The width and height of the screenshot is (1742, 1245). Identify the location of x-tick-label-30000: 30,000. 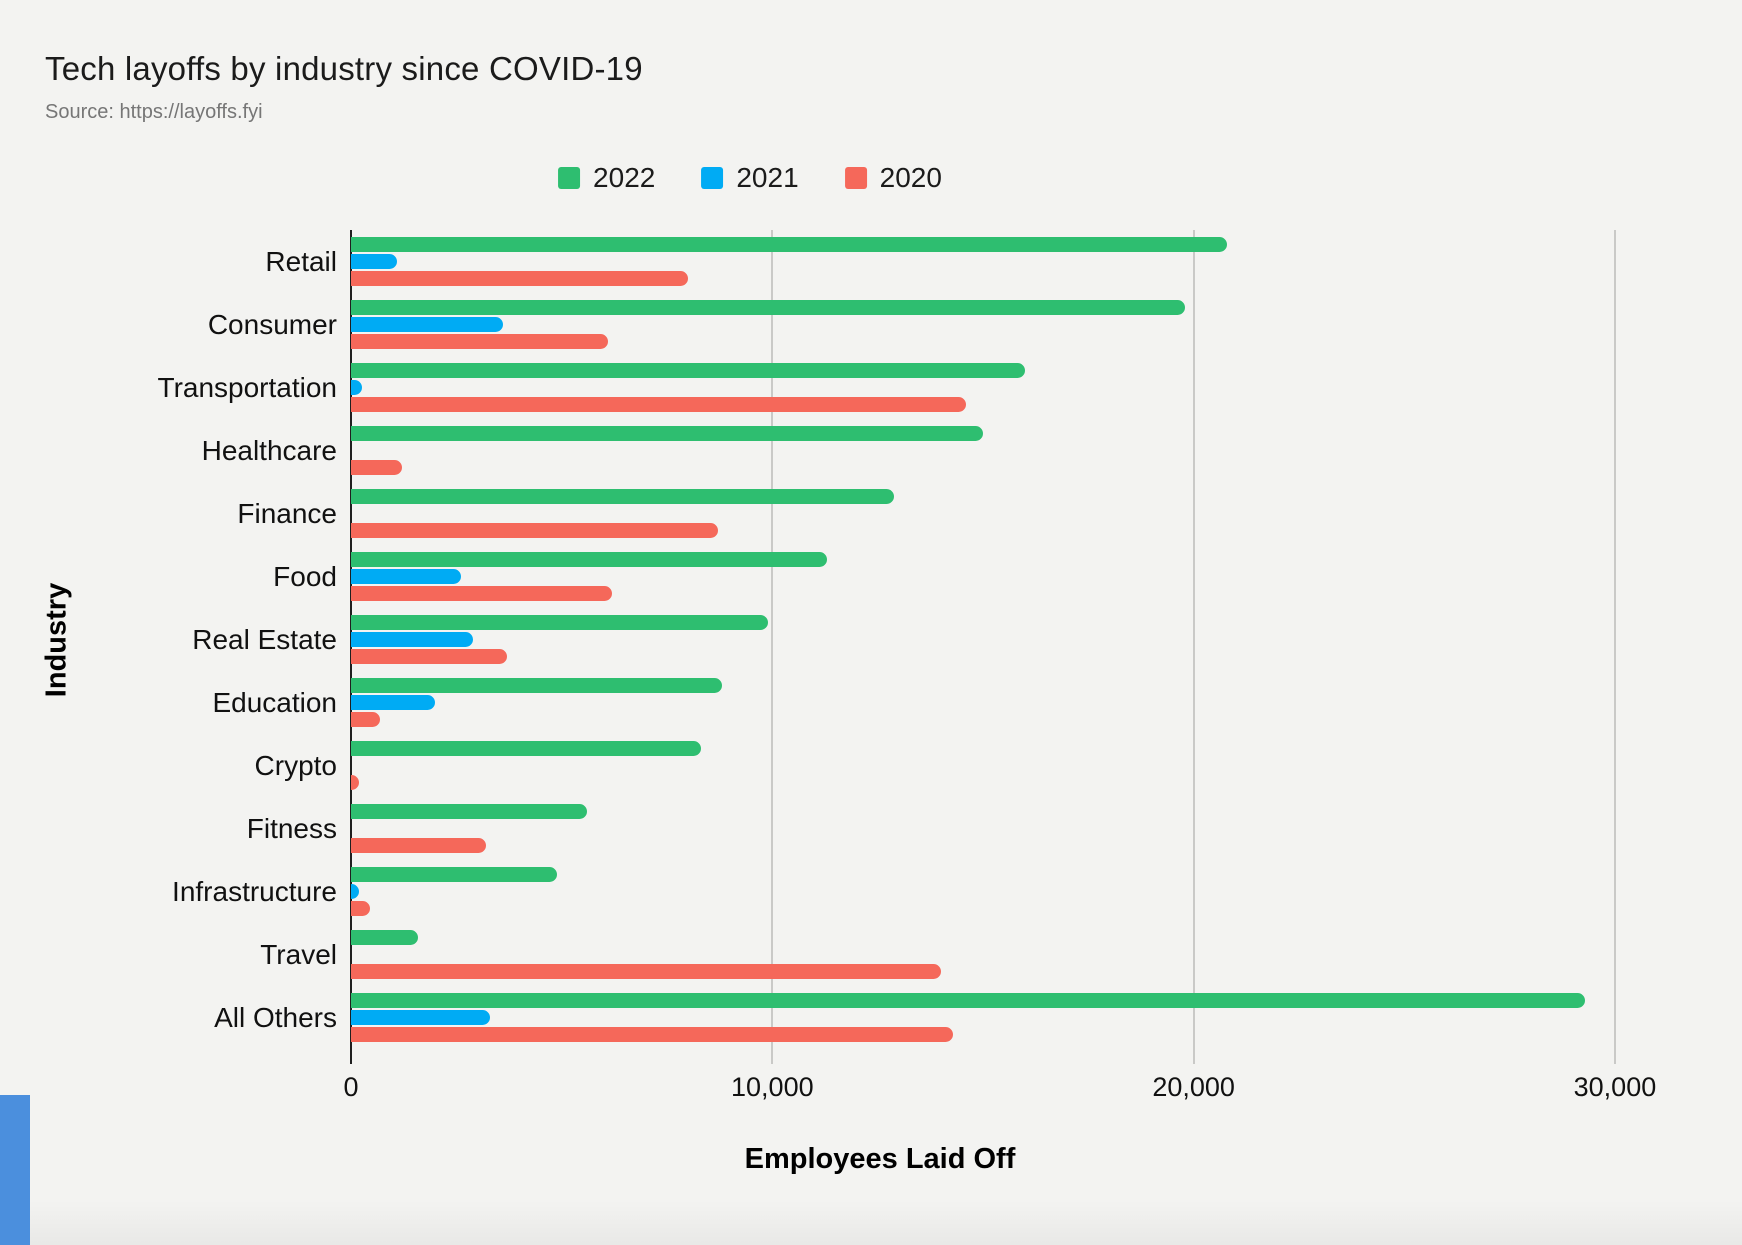
(1615, 1087).